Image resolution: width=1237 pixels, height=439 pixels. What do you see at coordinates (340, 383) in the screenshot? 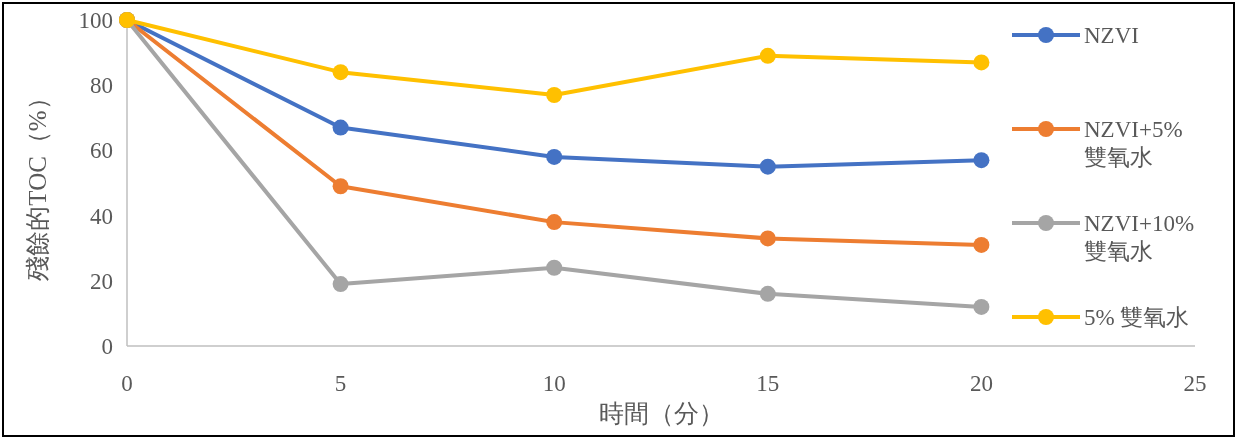
I see `x-tick-label: 5` at bounding box center [340, 383].